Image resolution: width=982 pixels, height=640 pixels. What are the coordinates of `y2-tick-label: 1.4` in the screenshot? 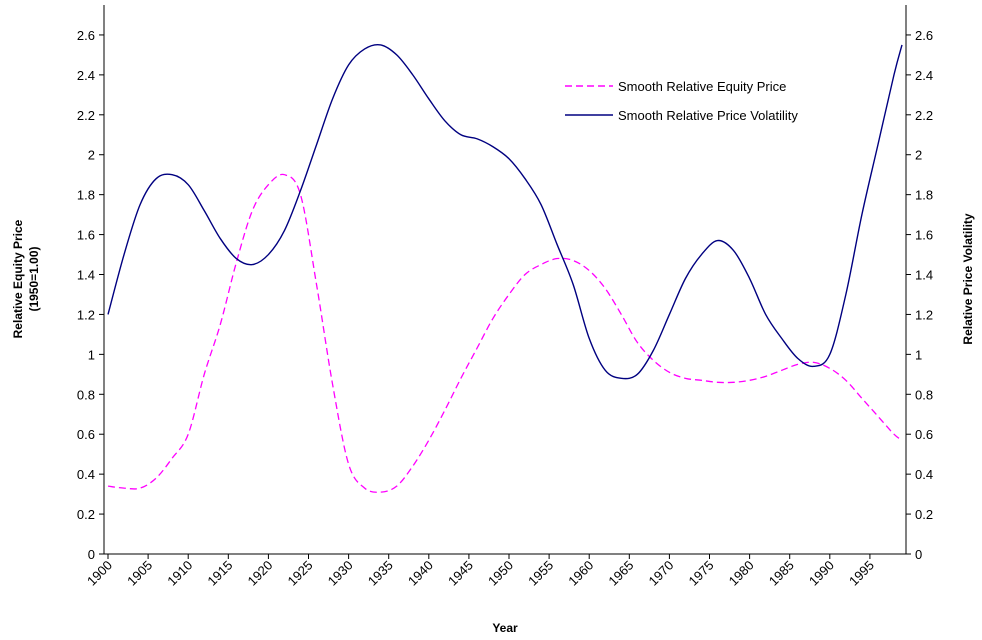 It's located at (924, 275).